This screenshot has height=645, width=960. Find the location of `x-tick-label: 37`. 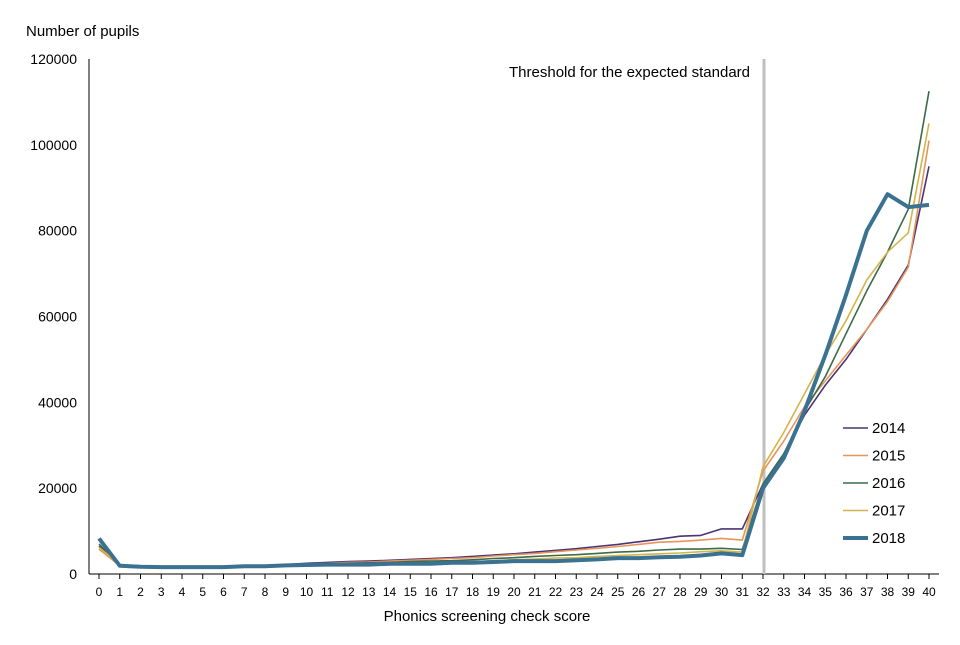

x-tick-label: 37 is located at coordinates (867, 592).